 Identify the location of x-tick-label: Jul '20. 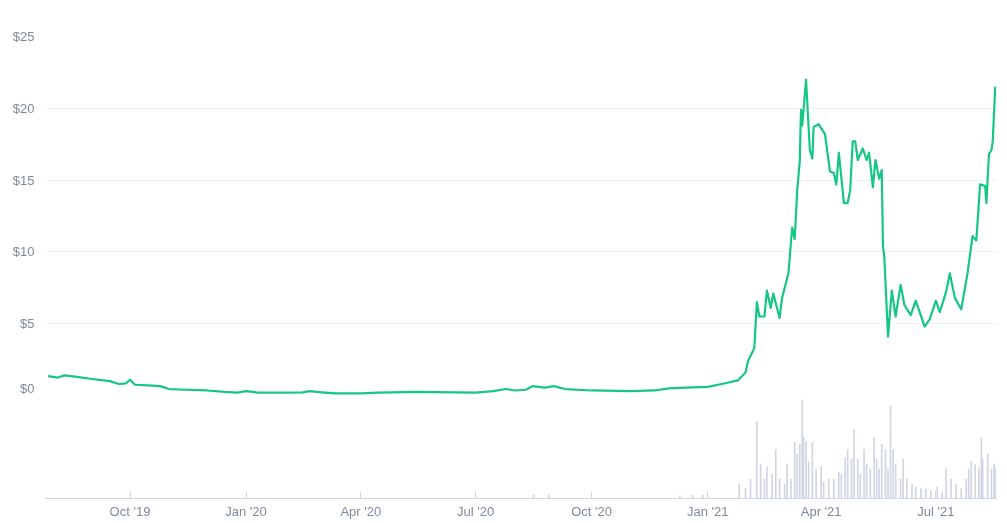
(476, 511).